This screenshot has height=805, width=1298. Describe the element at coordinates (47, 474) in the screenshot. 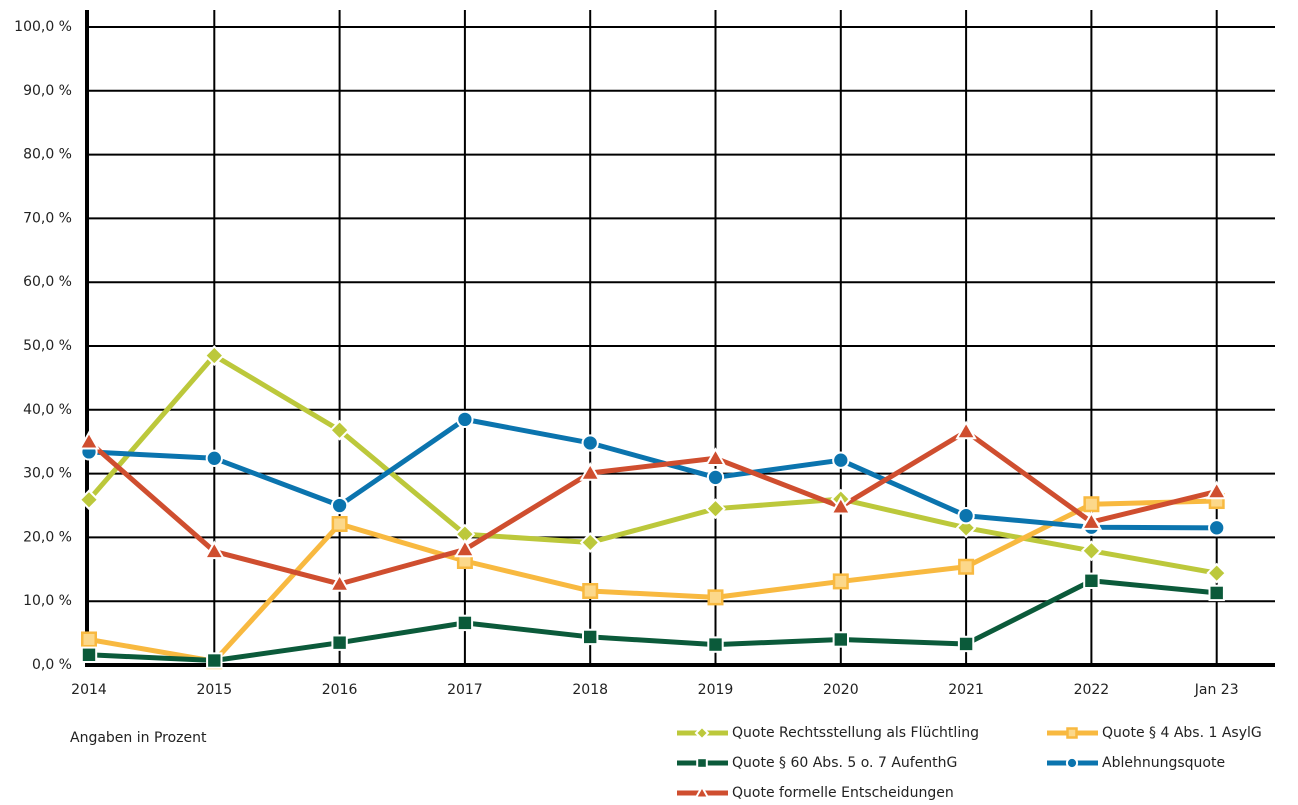

I see `y-tick-label: 30,0 %` at that location.